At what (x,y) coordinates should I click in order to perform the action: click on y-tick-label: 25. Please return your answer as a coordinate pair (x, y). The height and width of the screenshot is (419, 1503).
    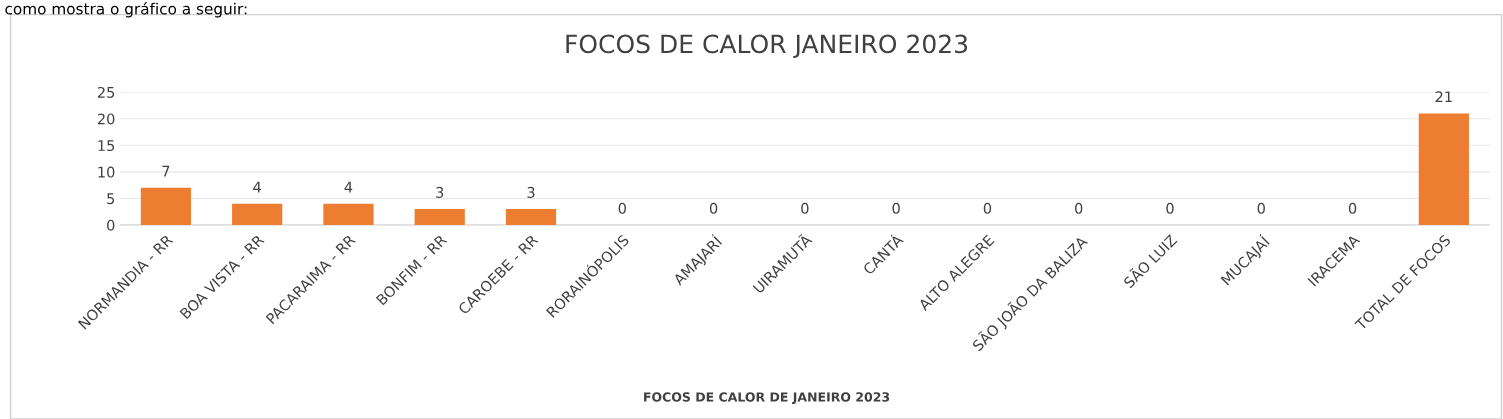
    Looking at the image, I should click on (106, 92).